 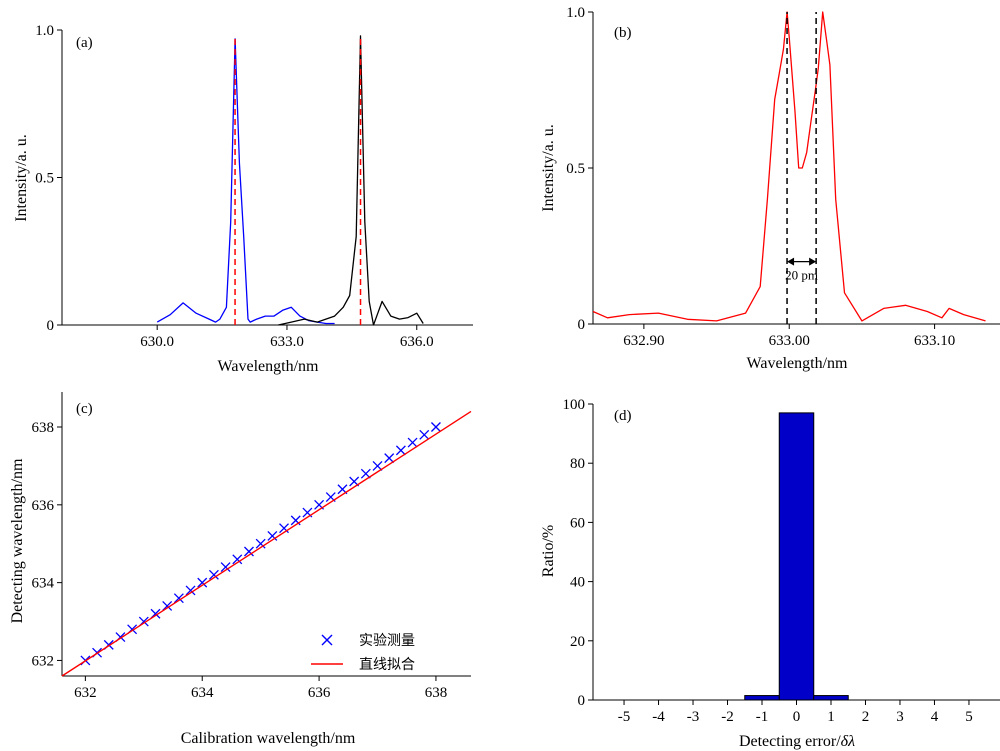 I want to click on panel-a-x-tick-label: 633.0, so click(x=287, y=342).